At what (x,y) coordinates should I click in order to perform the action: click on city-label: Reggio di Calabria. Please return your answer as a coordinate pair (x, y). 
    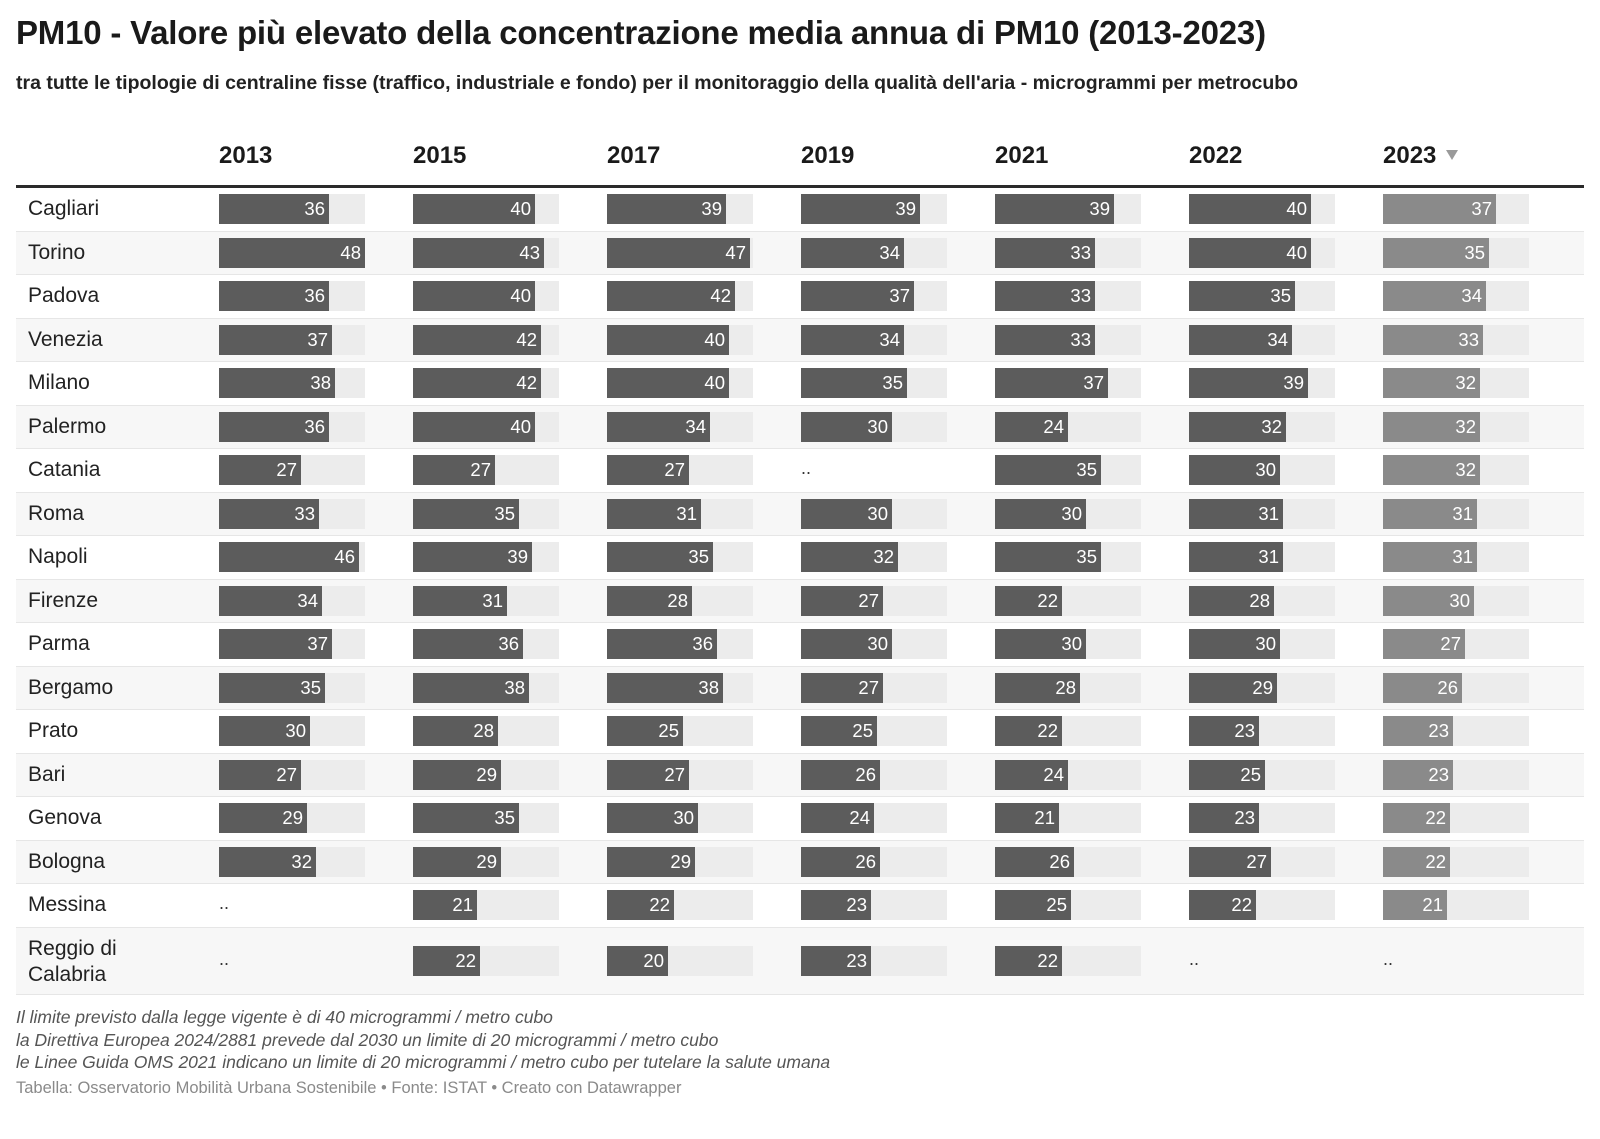
    Looking at the image, I should click on (72, 961).